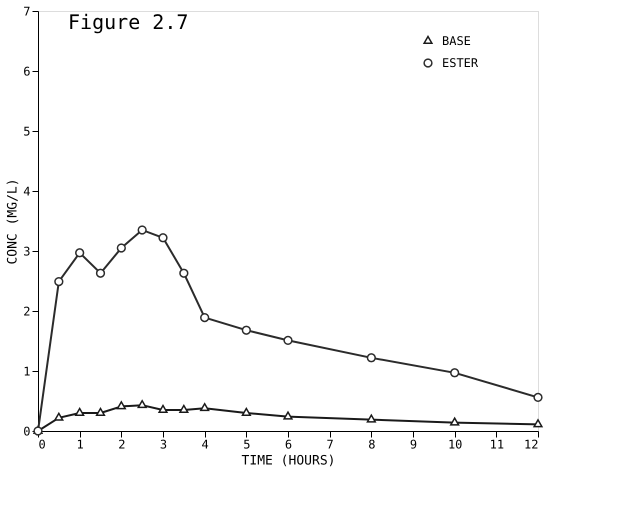  What do you see at coordinates (122, 445) in the screenshot?
I see `x-tick-label: 2` at bounding box center [122, 445].